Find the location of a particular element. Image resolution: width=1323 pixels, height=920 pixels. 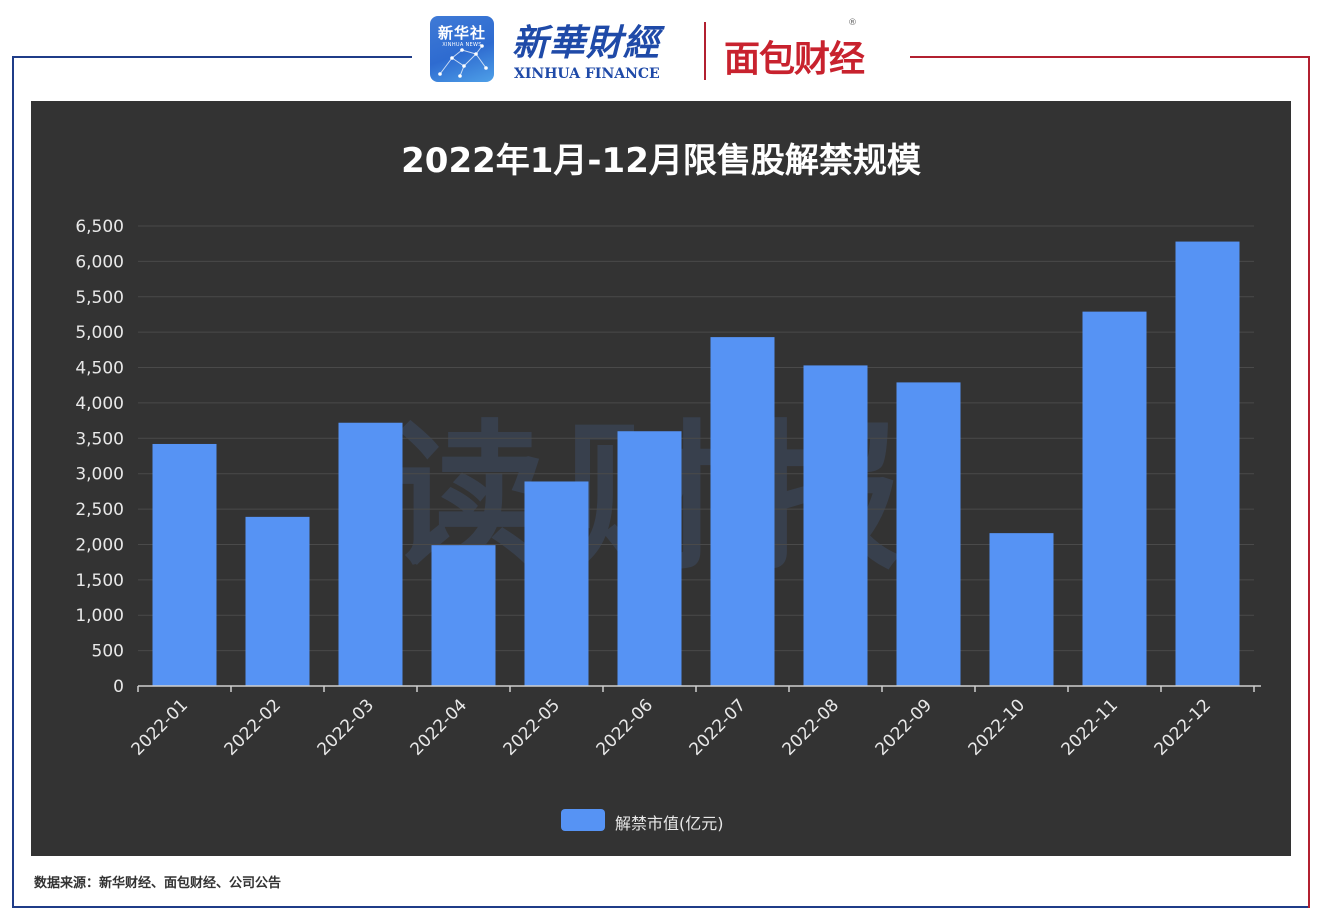

xinhua-news-logo-en: XINHUA NEWS is located at coordinates (462, 45).